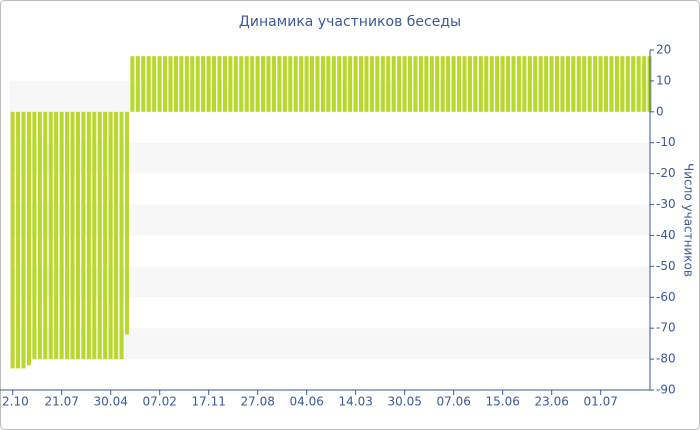 The width and height of the screenshot is (700, 430). Describe the element at coordinates (666, 266) in the screenshot. I see `y-tick-label: -50` at that location.